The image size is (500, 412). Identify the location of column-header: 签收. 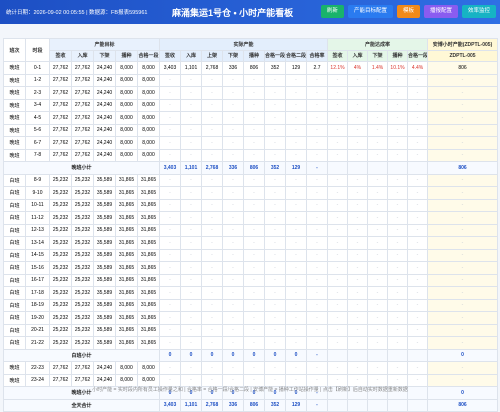
(170, 55).